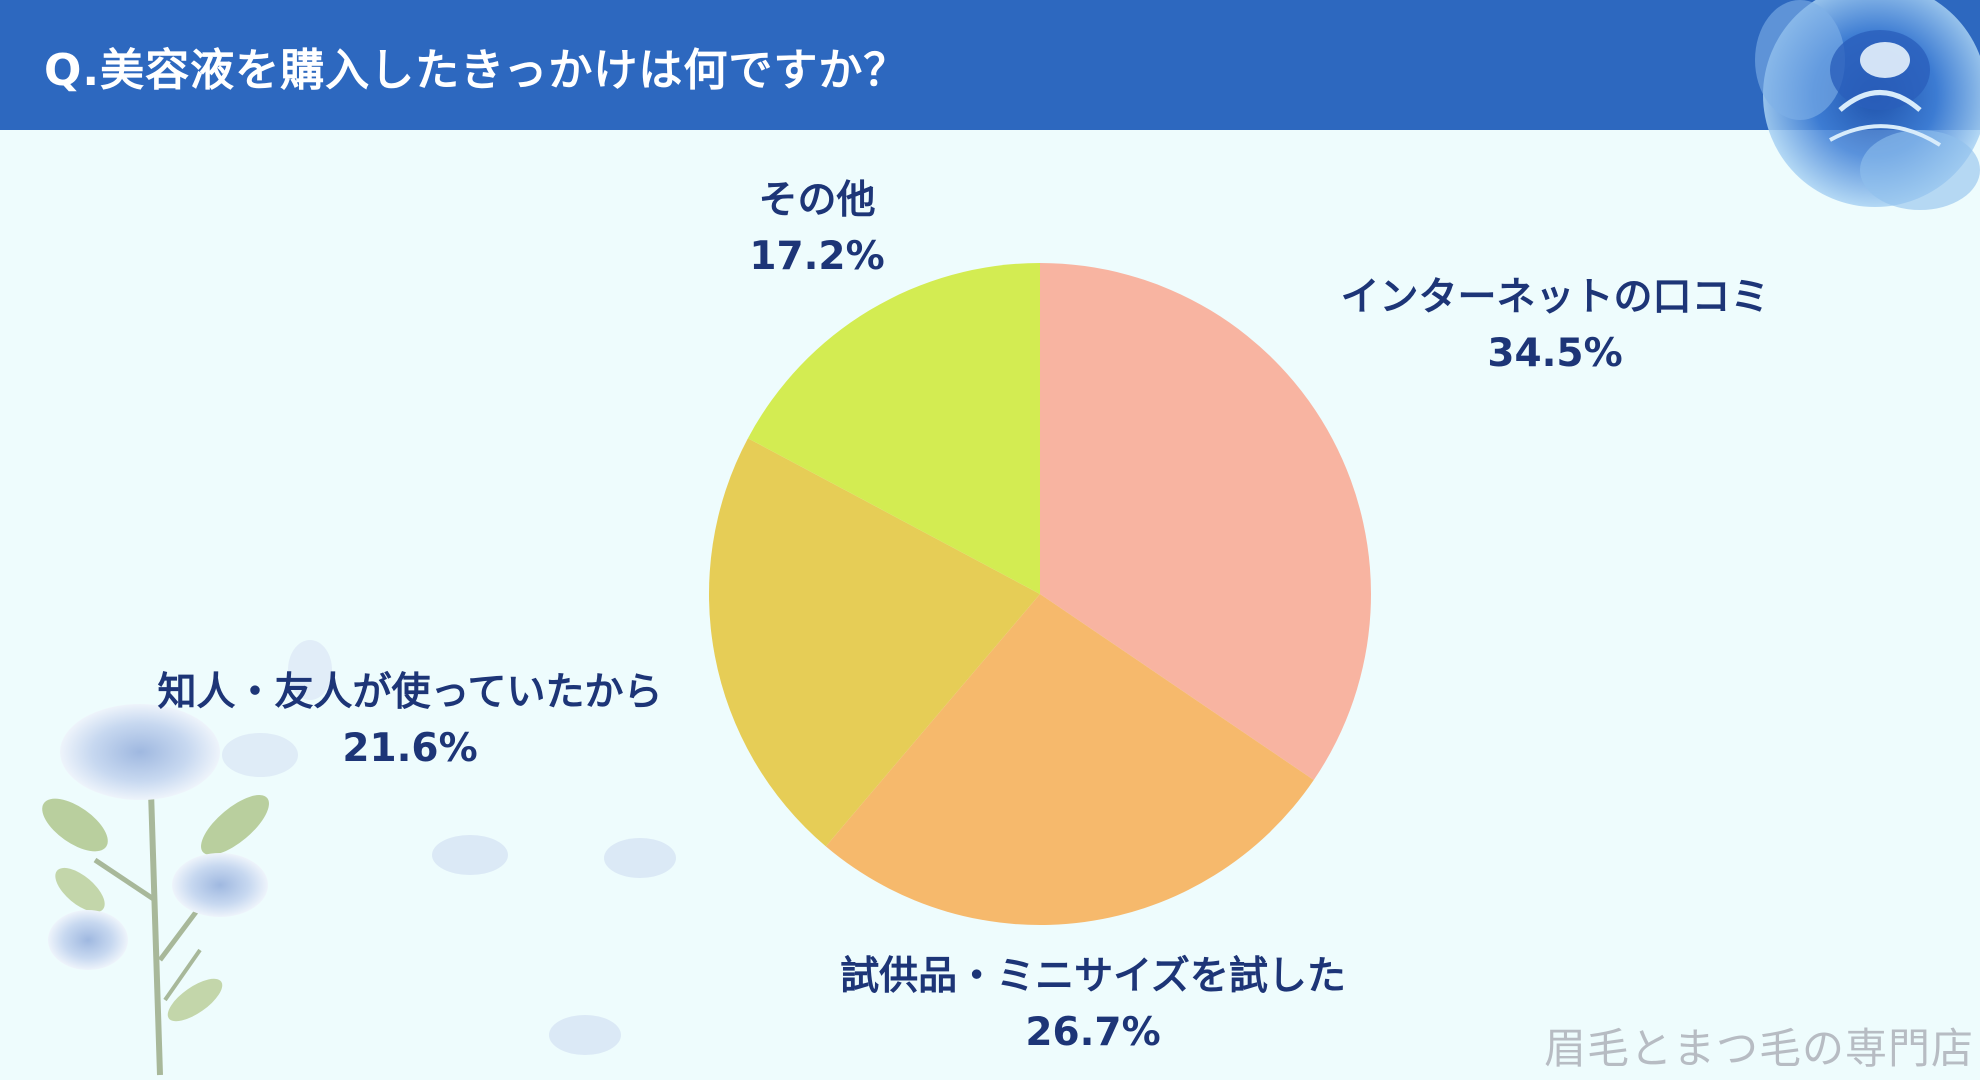 This screenshot has width=1980, height=1080. What do you see at coordinates (990, 65) in the screenshot?
I see `header-bar: Q.美容液を購入したきっかけは何ですか？` at bounding box center [990, 65].